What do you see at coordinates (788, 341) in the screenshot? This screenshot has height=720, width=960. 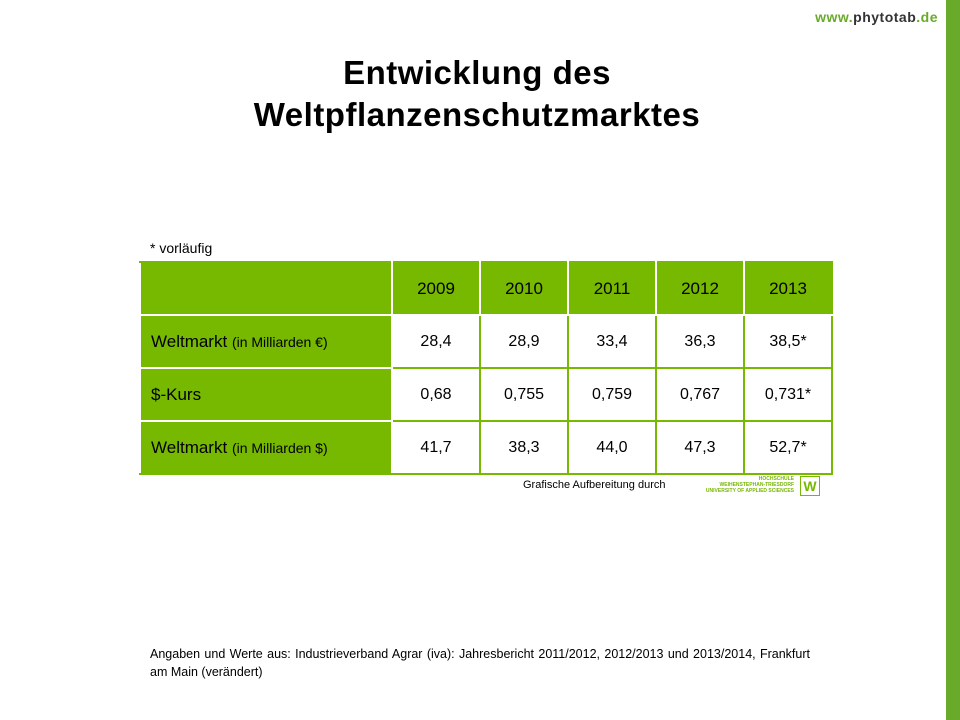 I see `value-cell: 38,5*` at bounding box center [788, 341].